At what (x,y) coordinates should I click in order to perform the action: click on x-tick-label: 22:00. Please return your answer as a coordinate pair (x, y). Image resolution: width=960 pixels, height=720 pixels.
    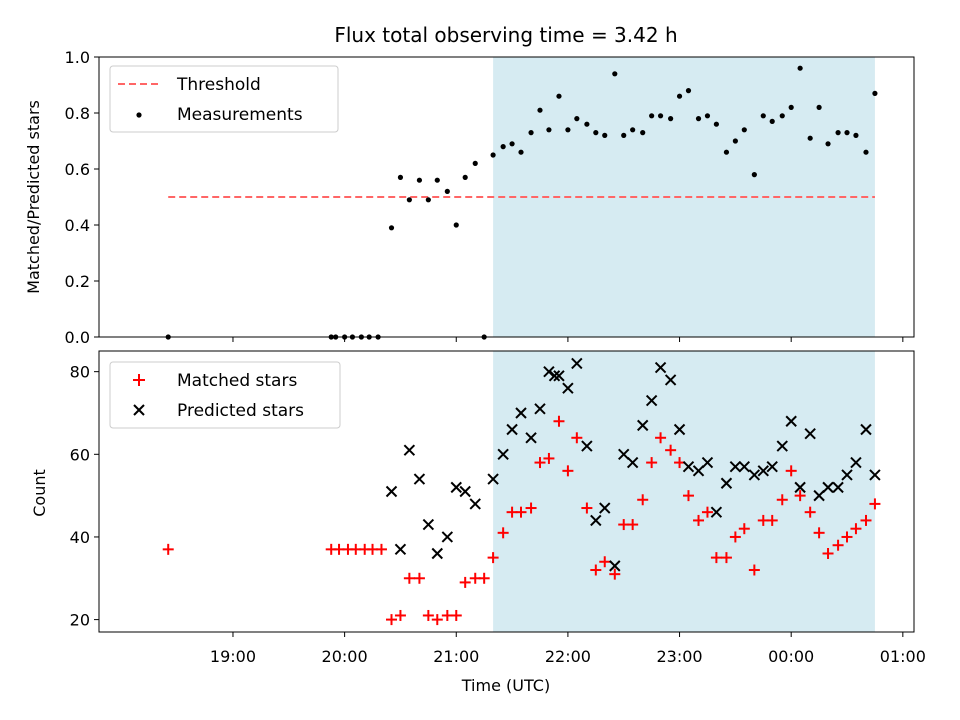
    Looking at the image, I should click on (568, 656).